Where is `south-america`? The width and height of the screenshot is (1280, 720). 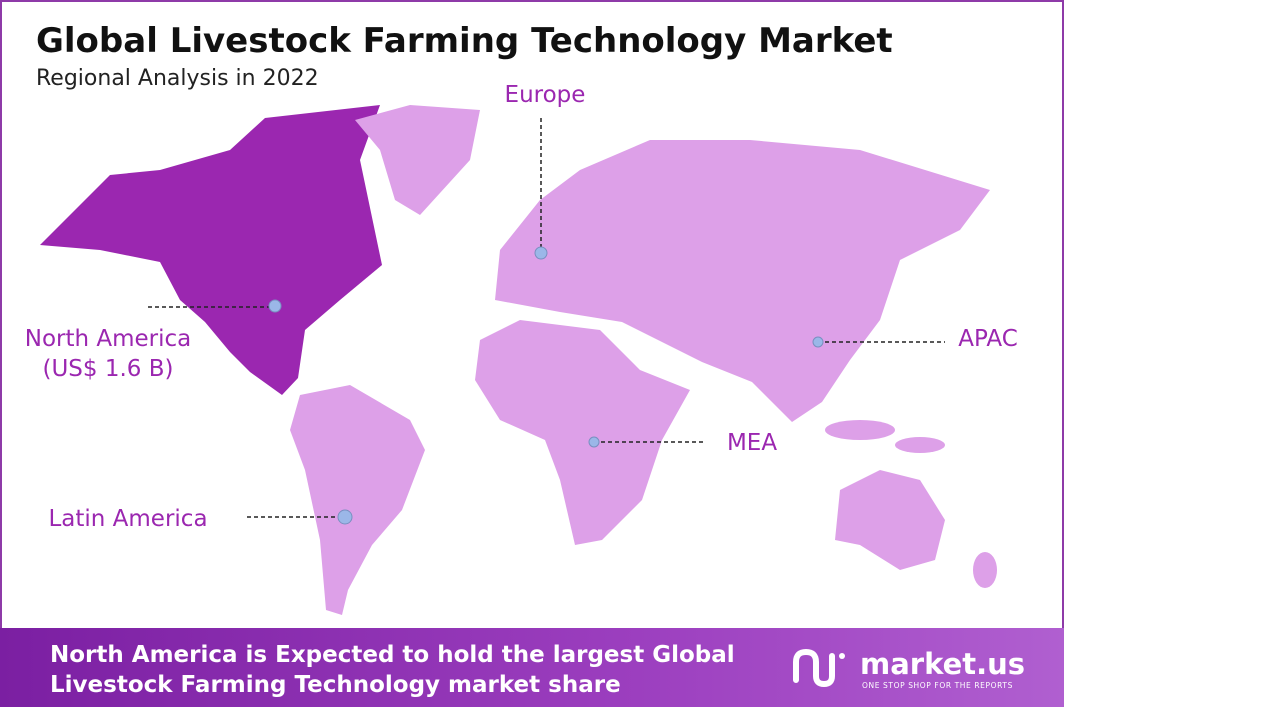
south-america is located at coordinates (357, 500).